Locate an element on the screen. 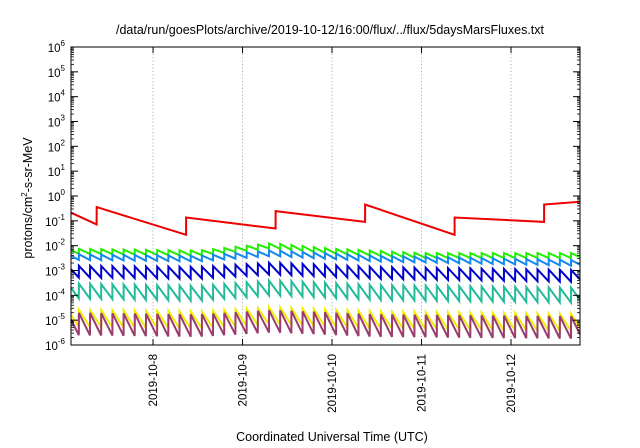 The image size is (640, 448). y-tick-label: 10⁻² is located at coordinates (55, 246).